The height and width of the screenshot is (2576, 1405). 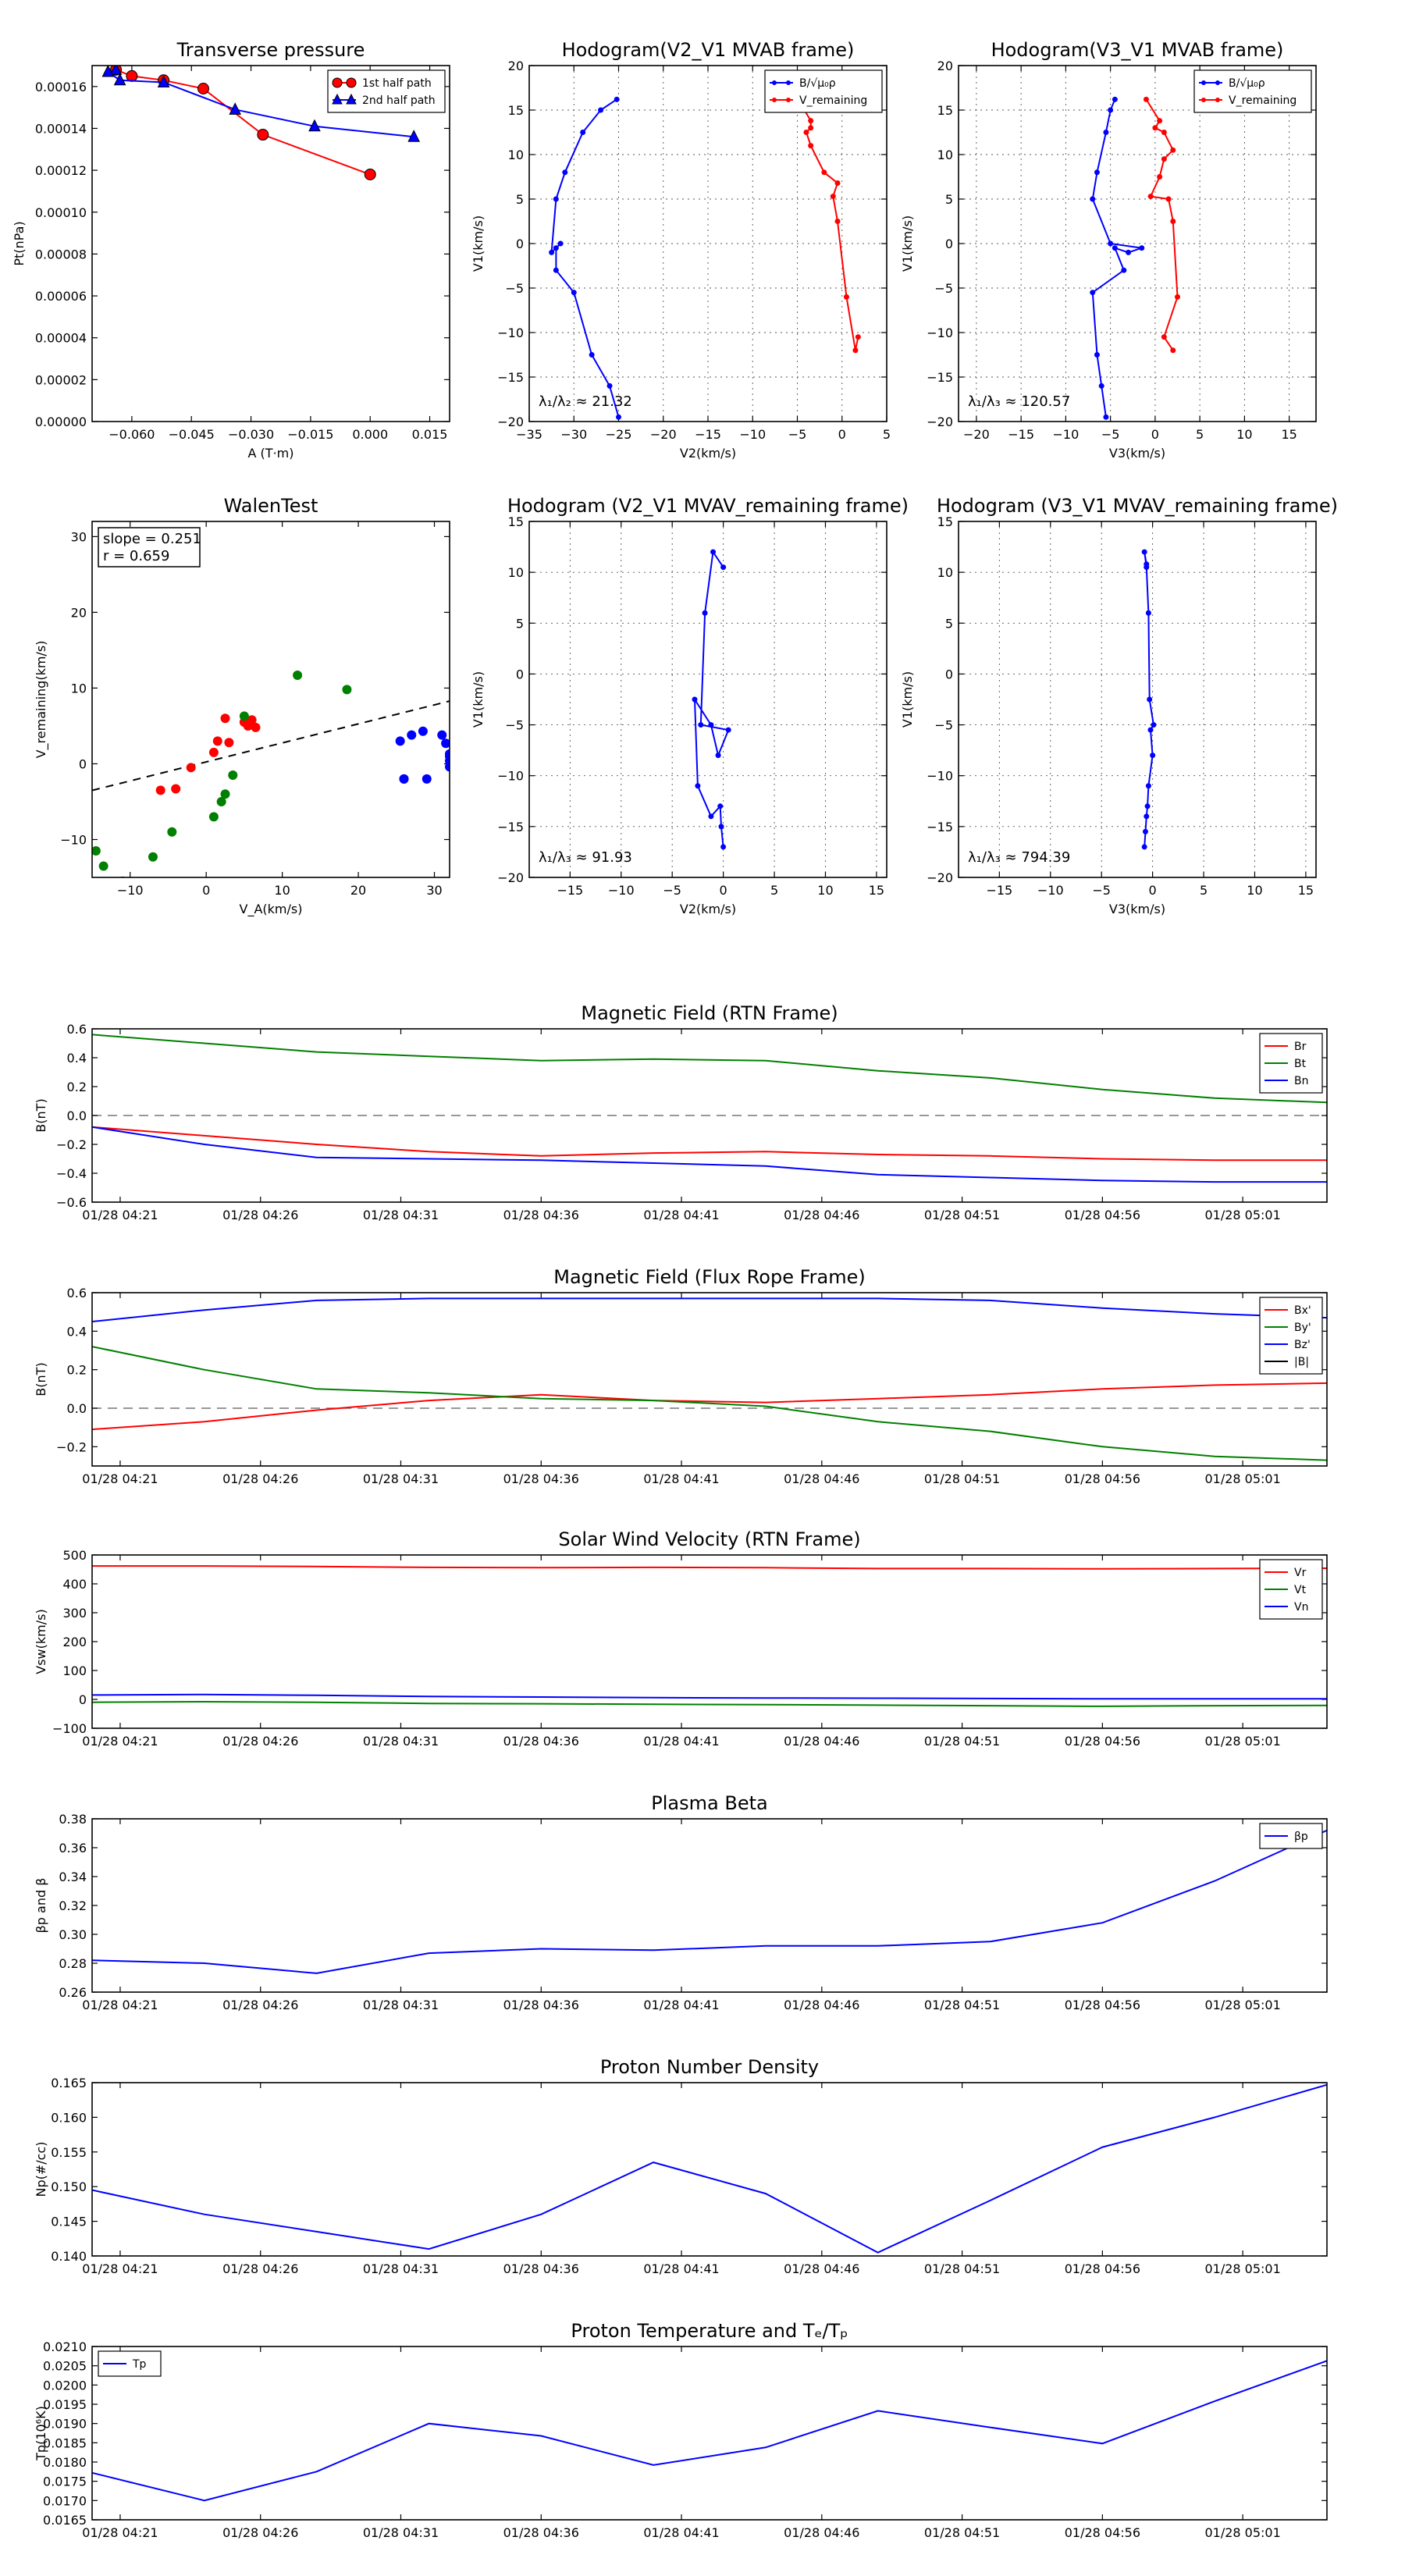 What do you see at coordinates (65, 2424) in the screenshot?
I see `y-tick-label: 0.0190` at bounding box center [65, 2424].